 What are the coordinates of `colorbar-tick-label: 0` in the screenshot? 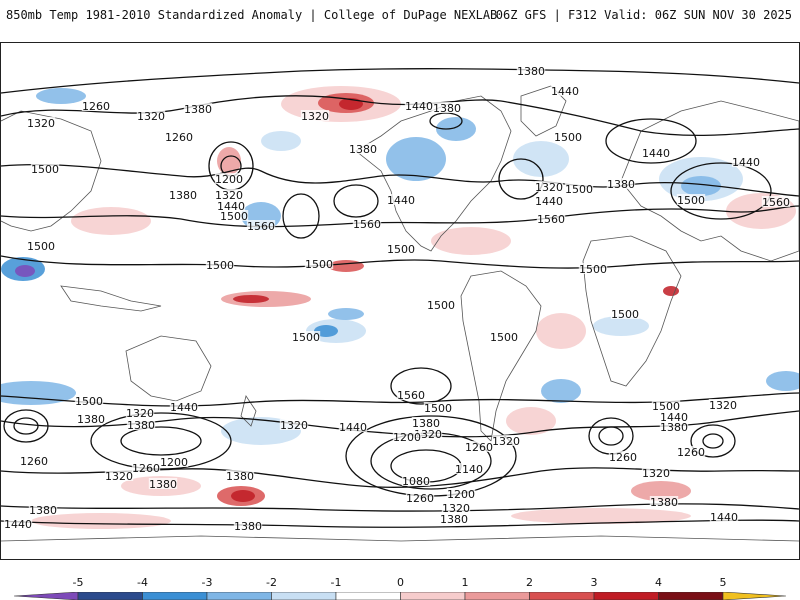 It's located at (400, 582).